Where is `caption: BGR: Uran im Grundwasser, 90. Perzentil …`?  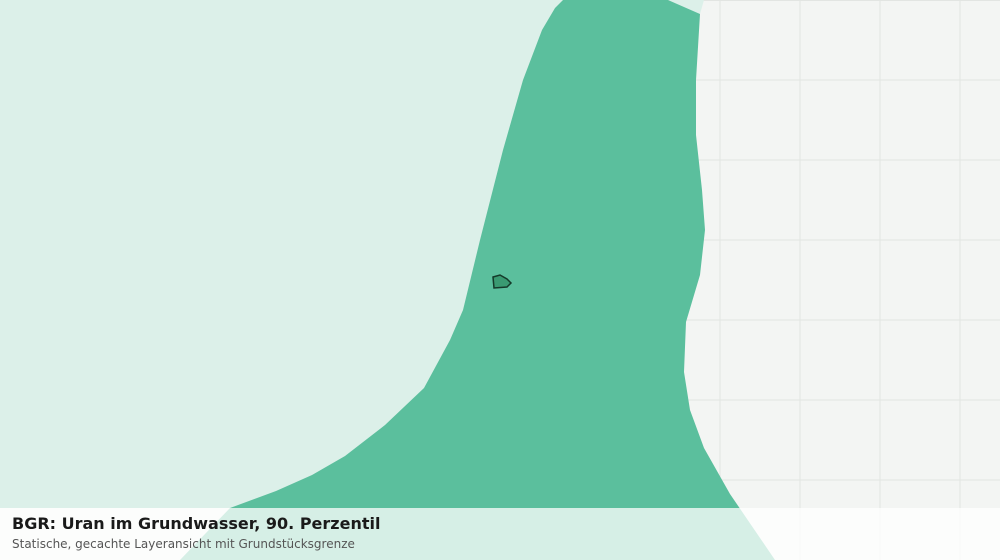
caption: BGR: Uran im Grundwasser, 90. Perzentil … is located at coordinates (500, 534).